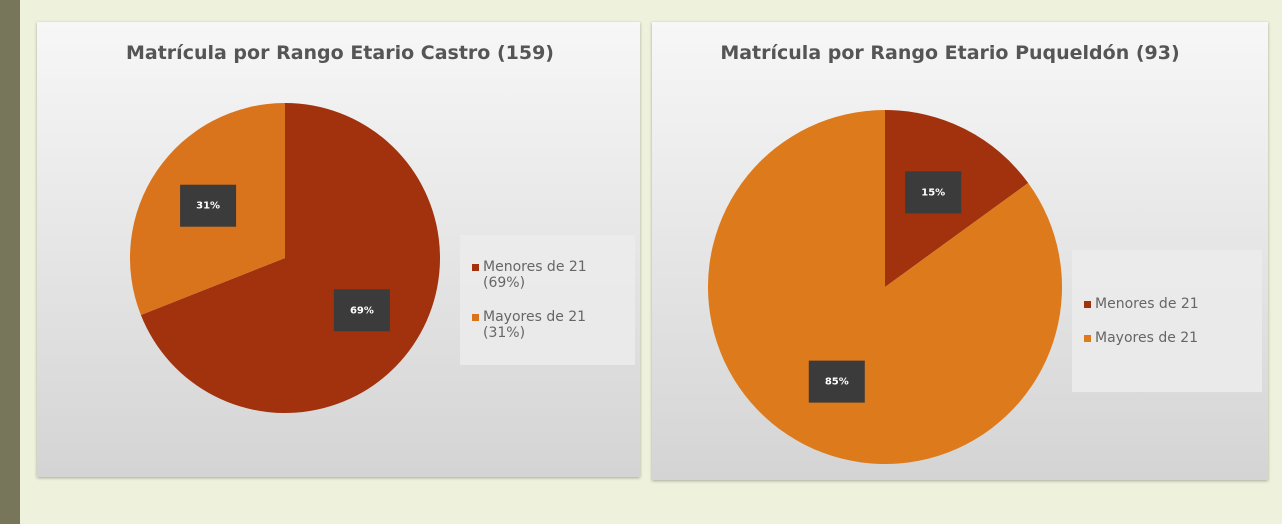  I want to click on data-label: 69%, so click(362, 310).